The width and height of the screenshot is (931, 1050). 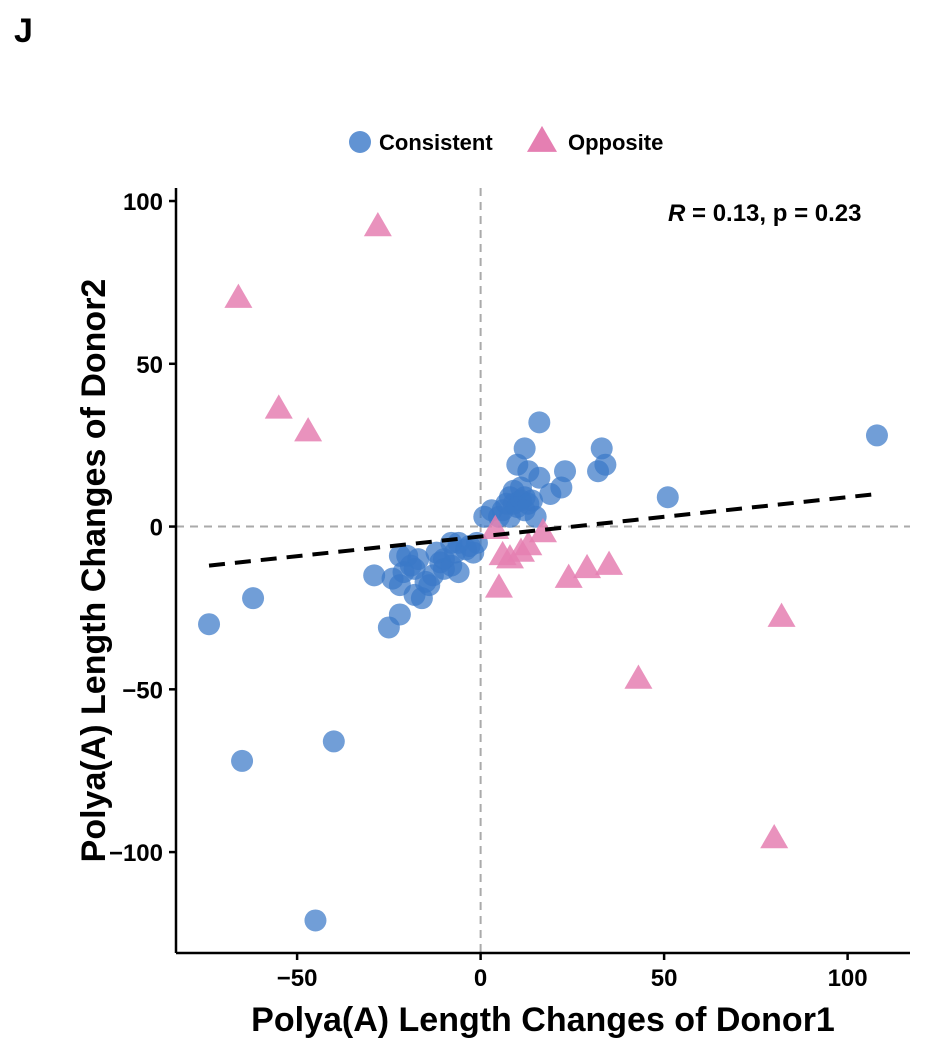 What do you see at coordinates (23, 31) in the screenshot?
I see `panel-label: J` at bounding box center [23, 31].